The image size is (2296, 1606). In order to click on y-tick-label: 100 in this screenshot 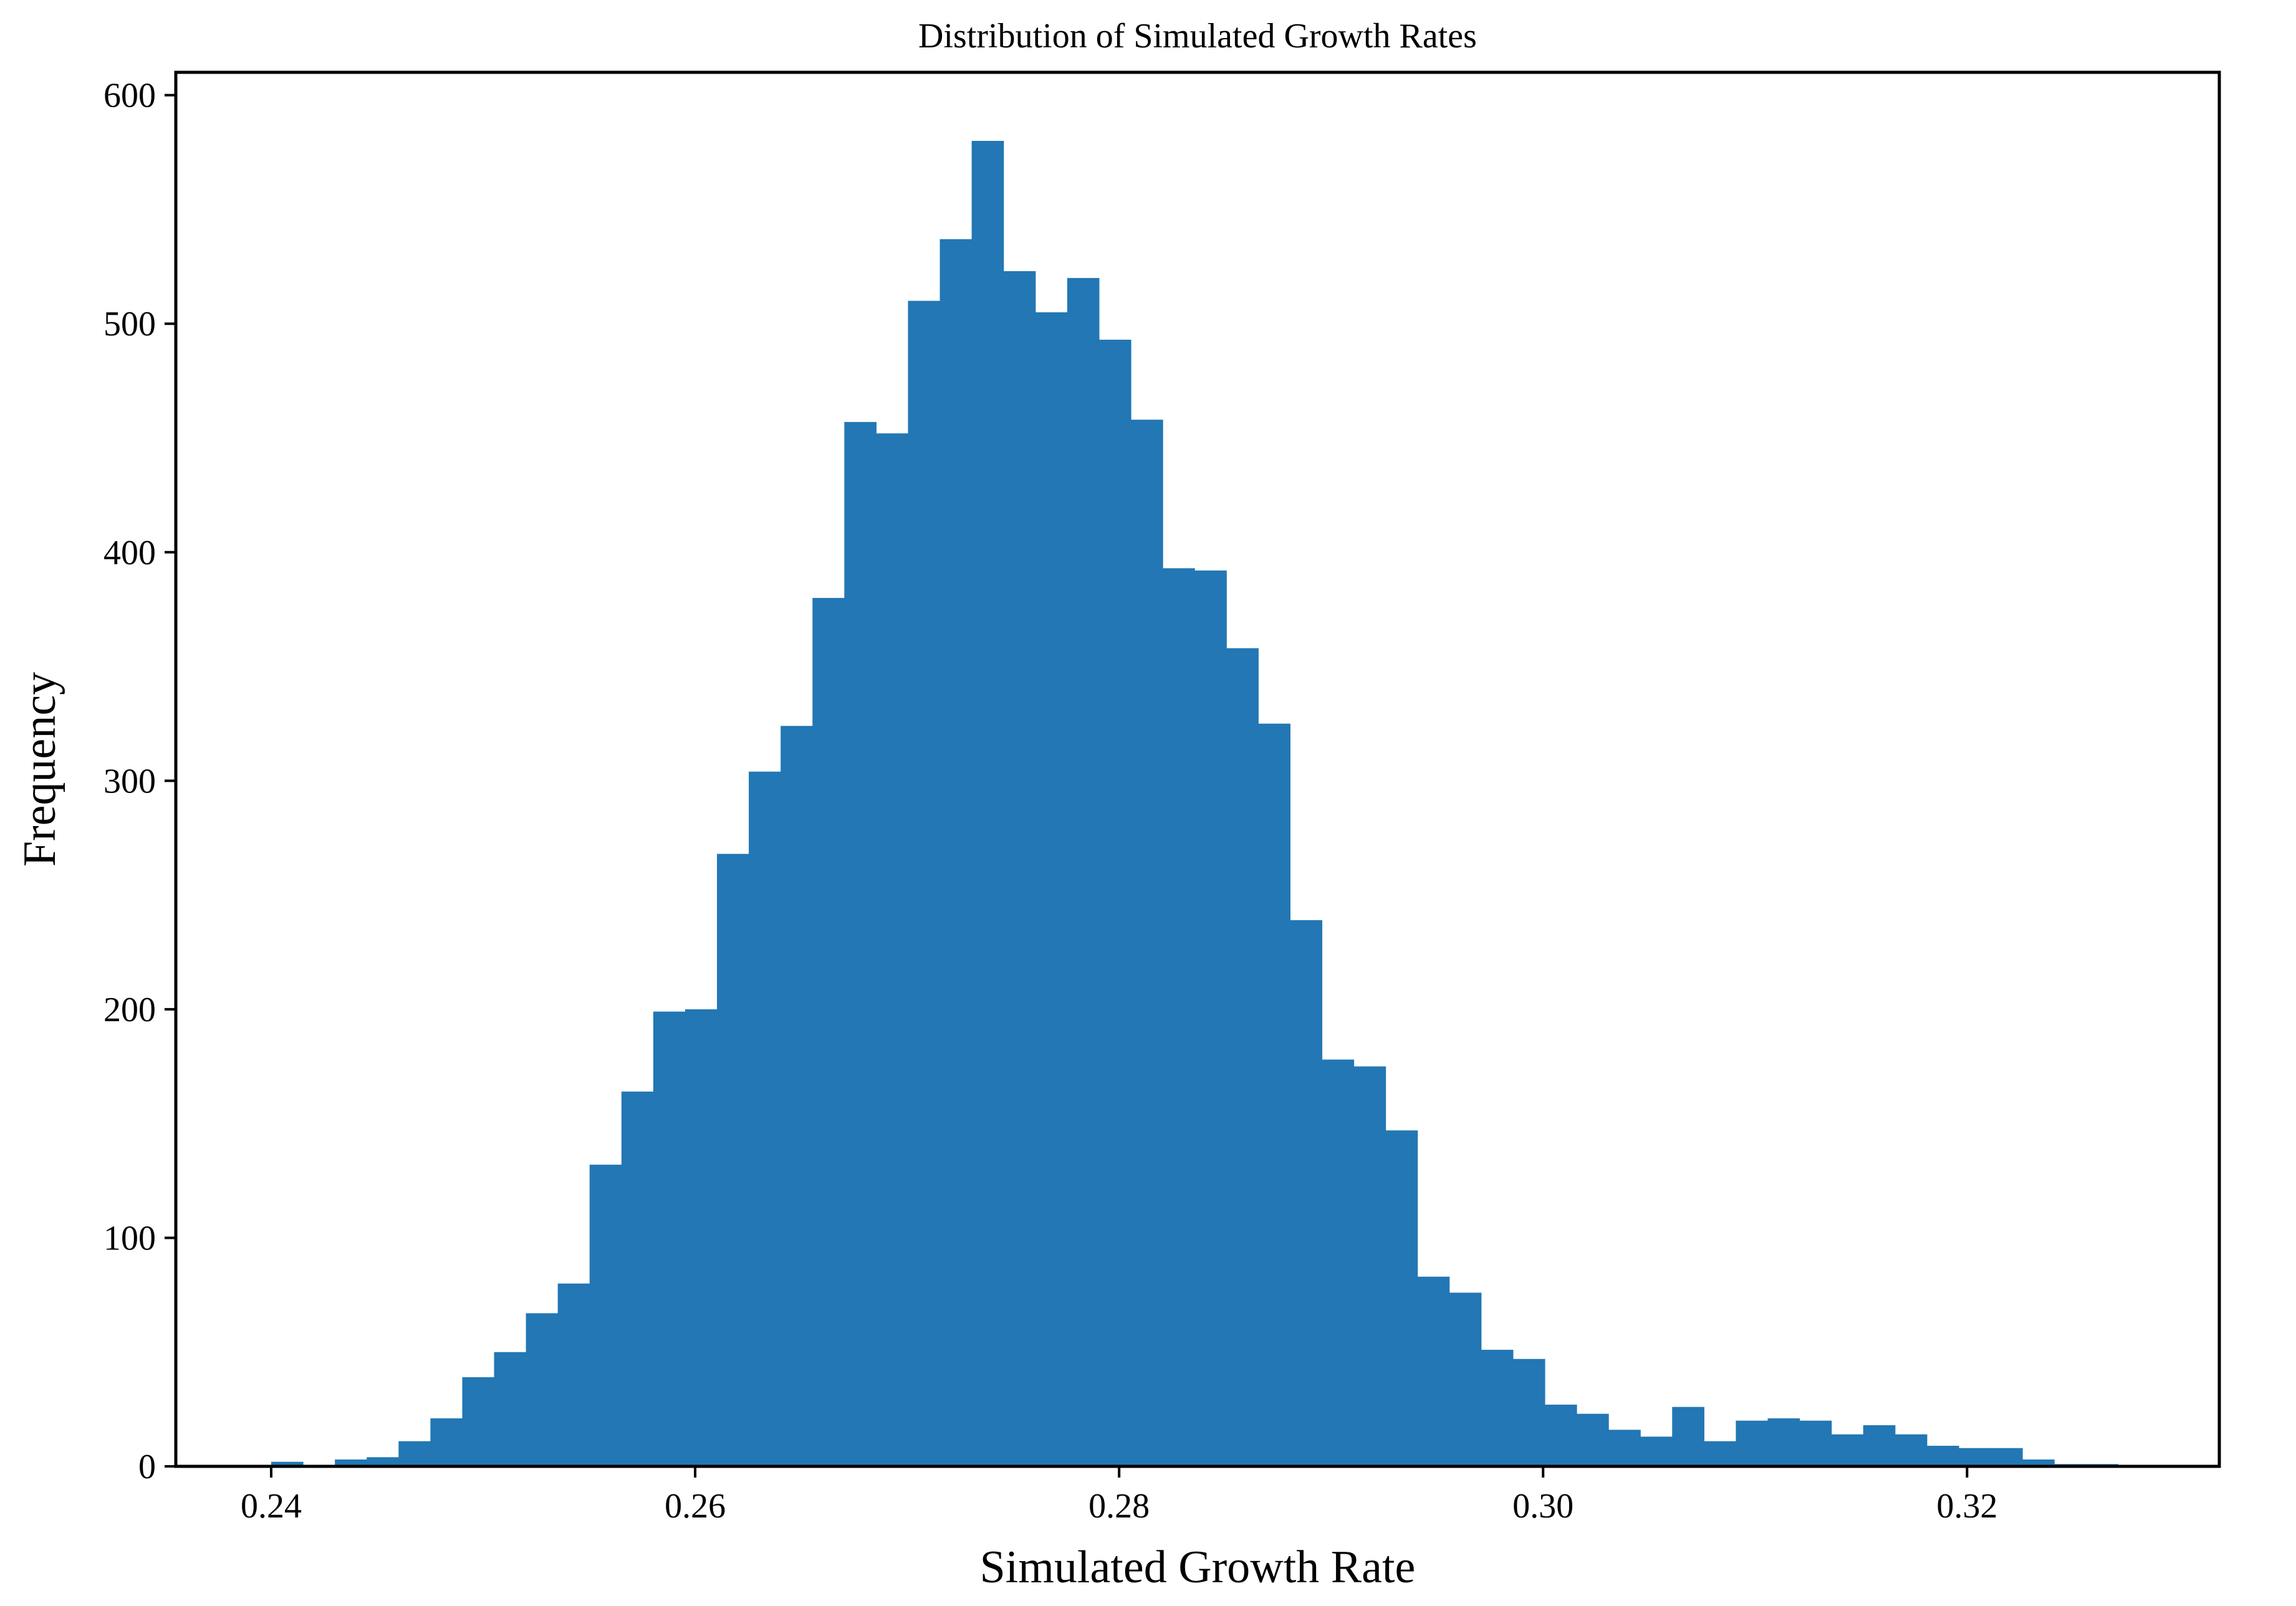, I will do `click(129, 1238)`.